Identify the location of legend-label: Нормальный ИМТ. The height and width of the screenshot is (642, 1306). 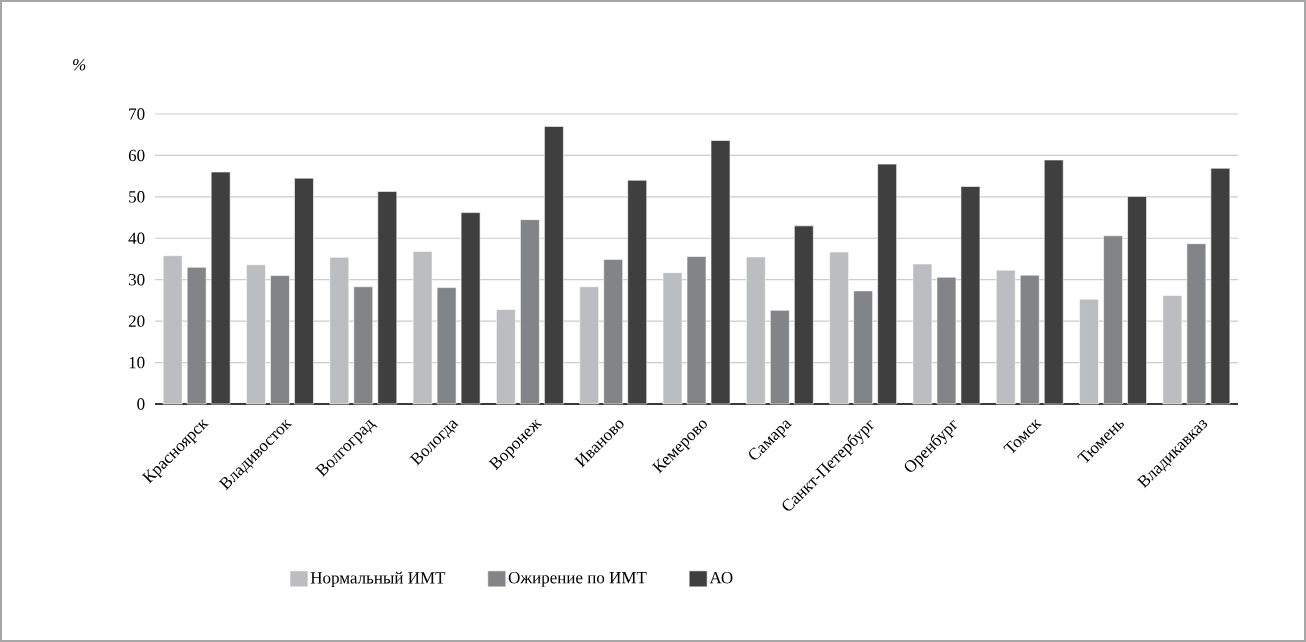
(378, 579).